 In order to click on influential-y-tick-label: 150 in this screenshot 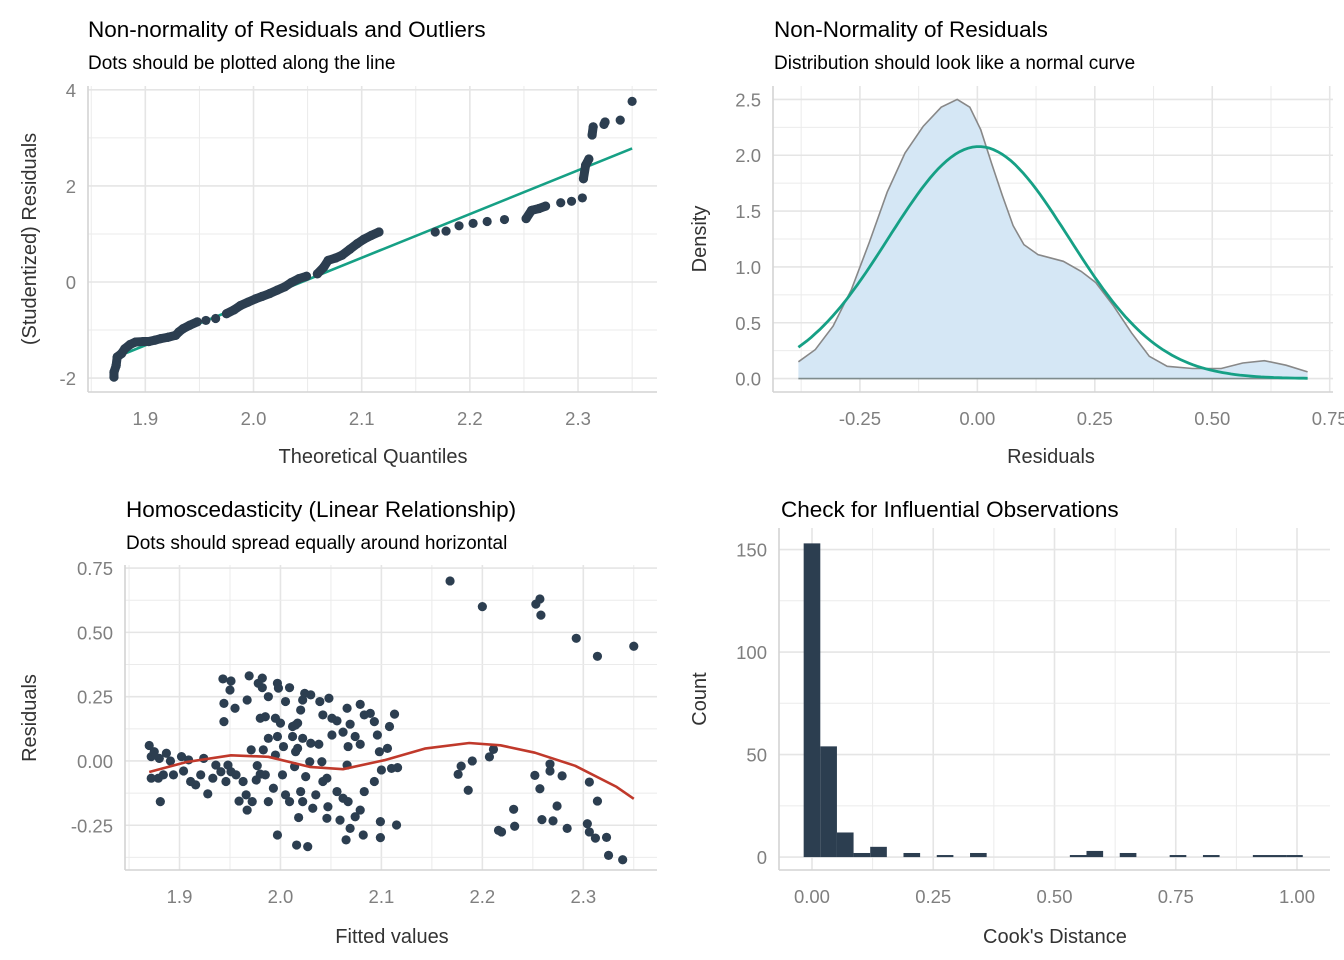, I will do `click(751, 550)`.